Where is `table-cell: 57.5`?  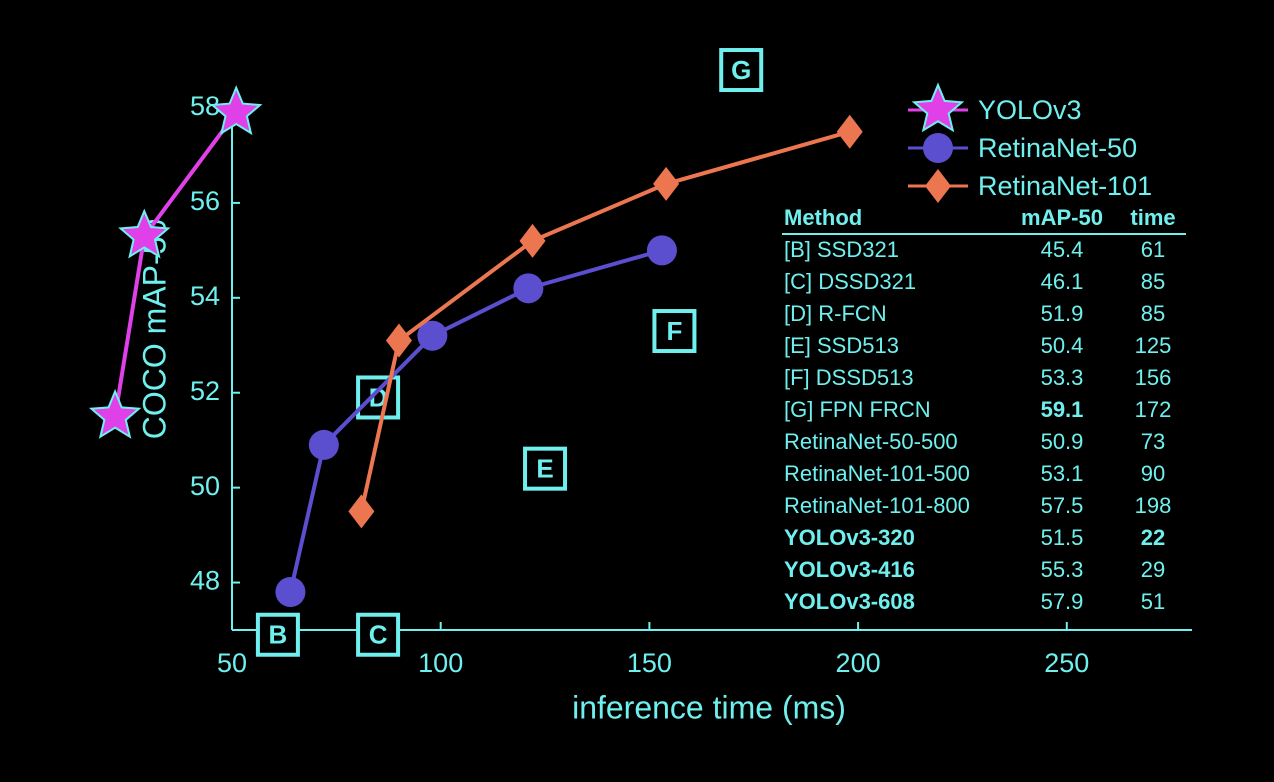
table-cell: 57.5 is located at coordinates (1062, 505).